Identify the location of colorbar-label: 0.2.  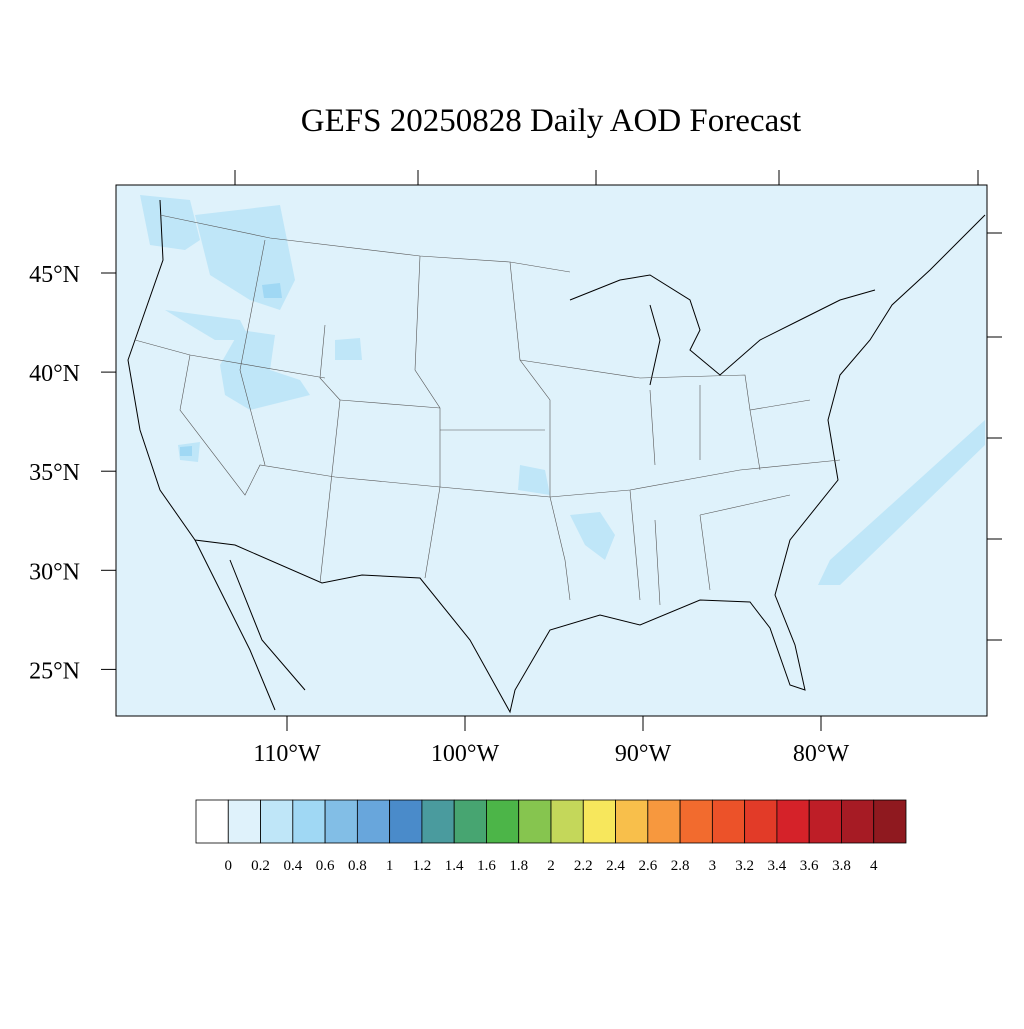
(260, 866).